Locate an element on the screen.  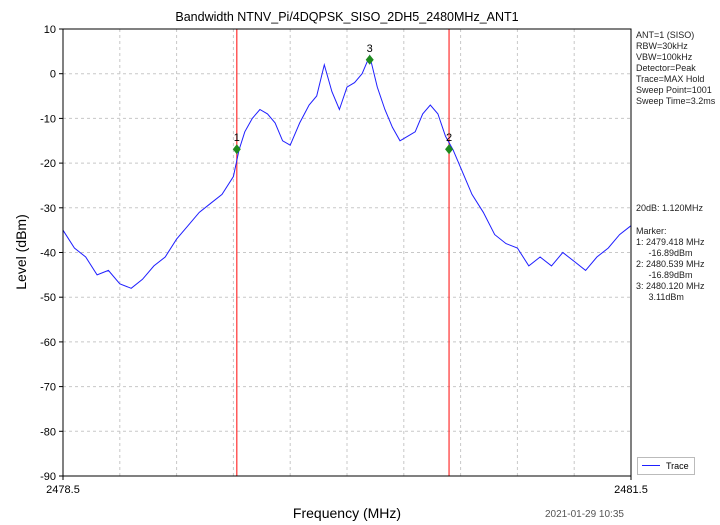
x-ticks: 2478.5 2481.5 is located at coordinates (347, 486).